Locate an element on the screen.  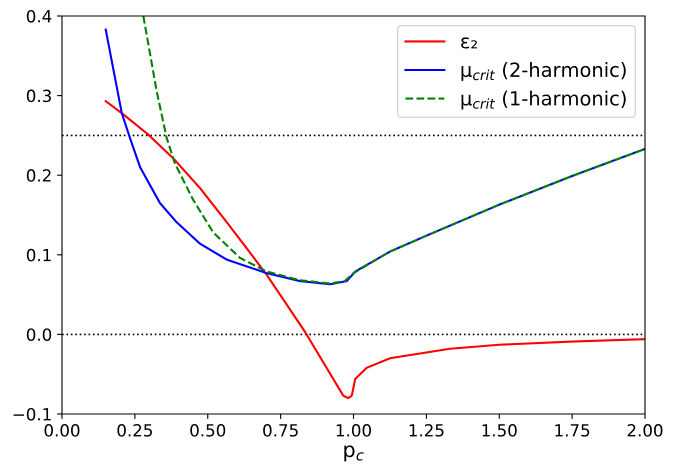
x-axis-title: p$_{c}$ is located at coordinates (354, 453).